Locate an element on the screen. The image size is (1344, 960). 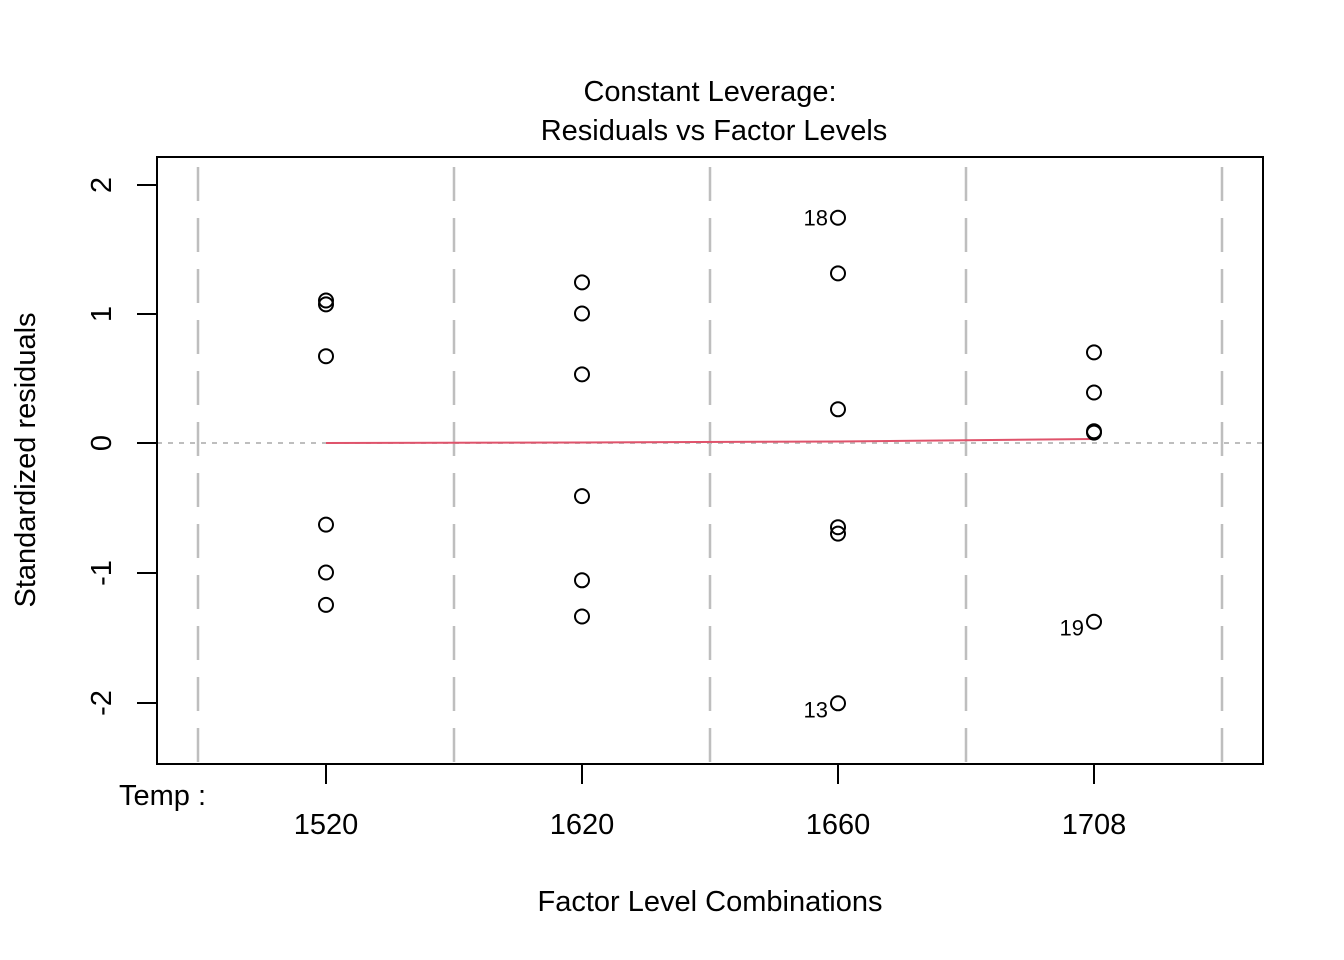
chart-title: Constant Leverage: is located at coordinates (709, 92).